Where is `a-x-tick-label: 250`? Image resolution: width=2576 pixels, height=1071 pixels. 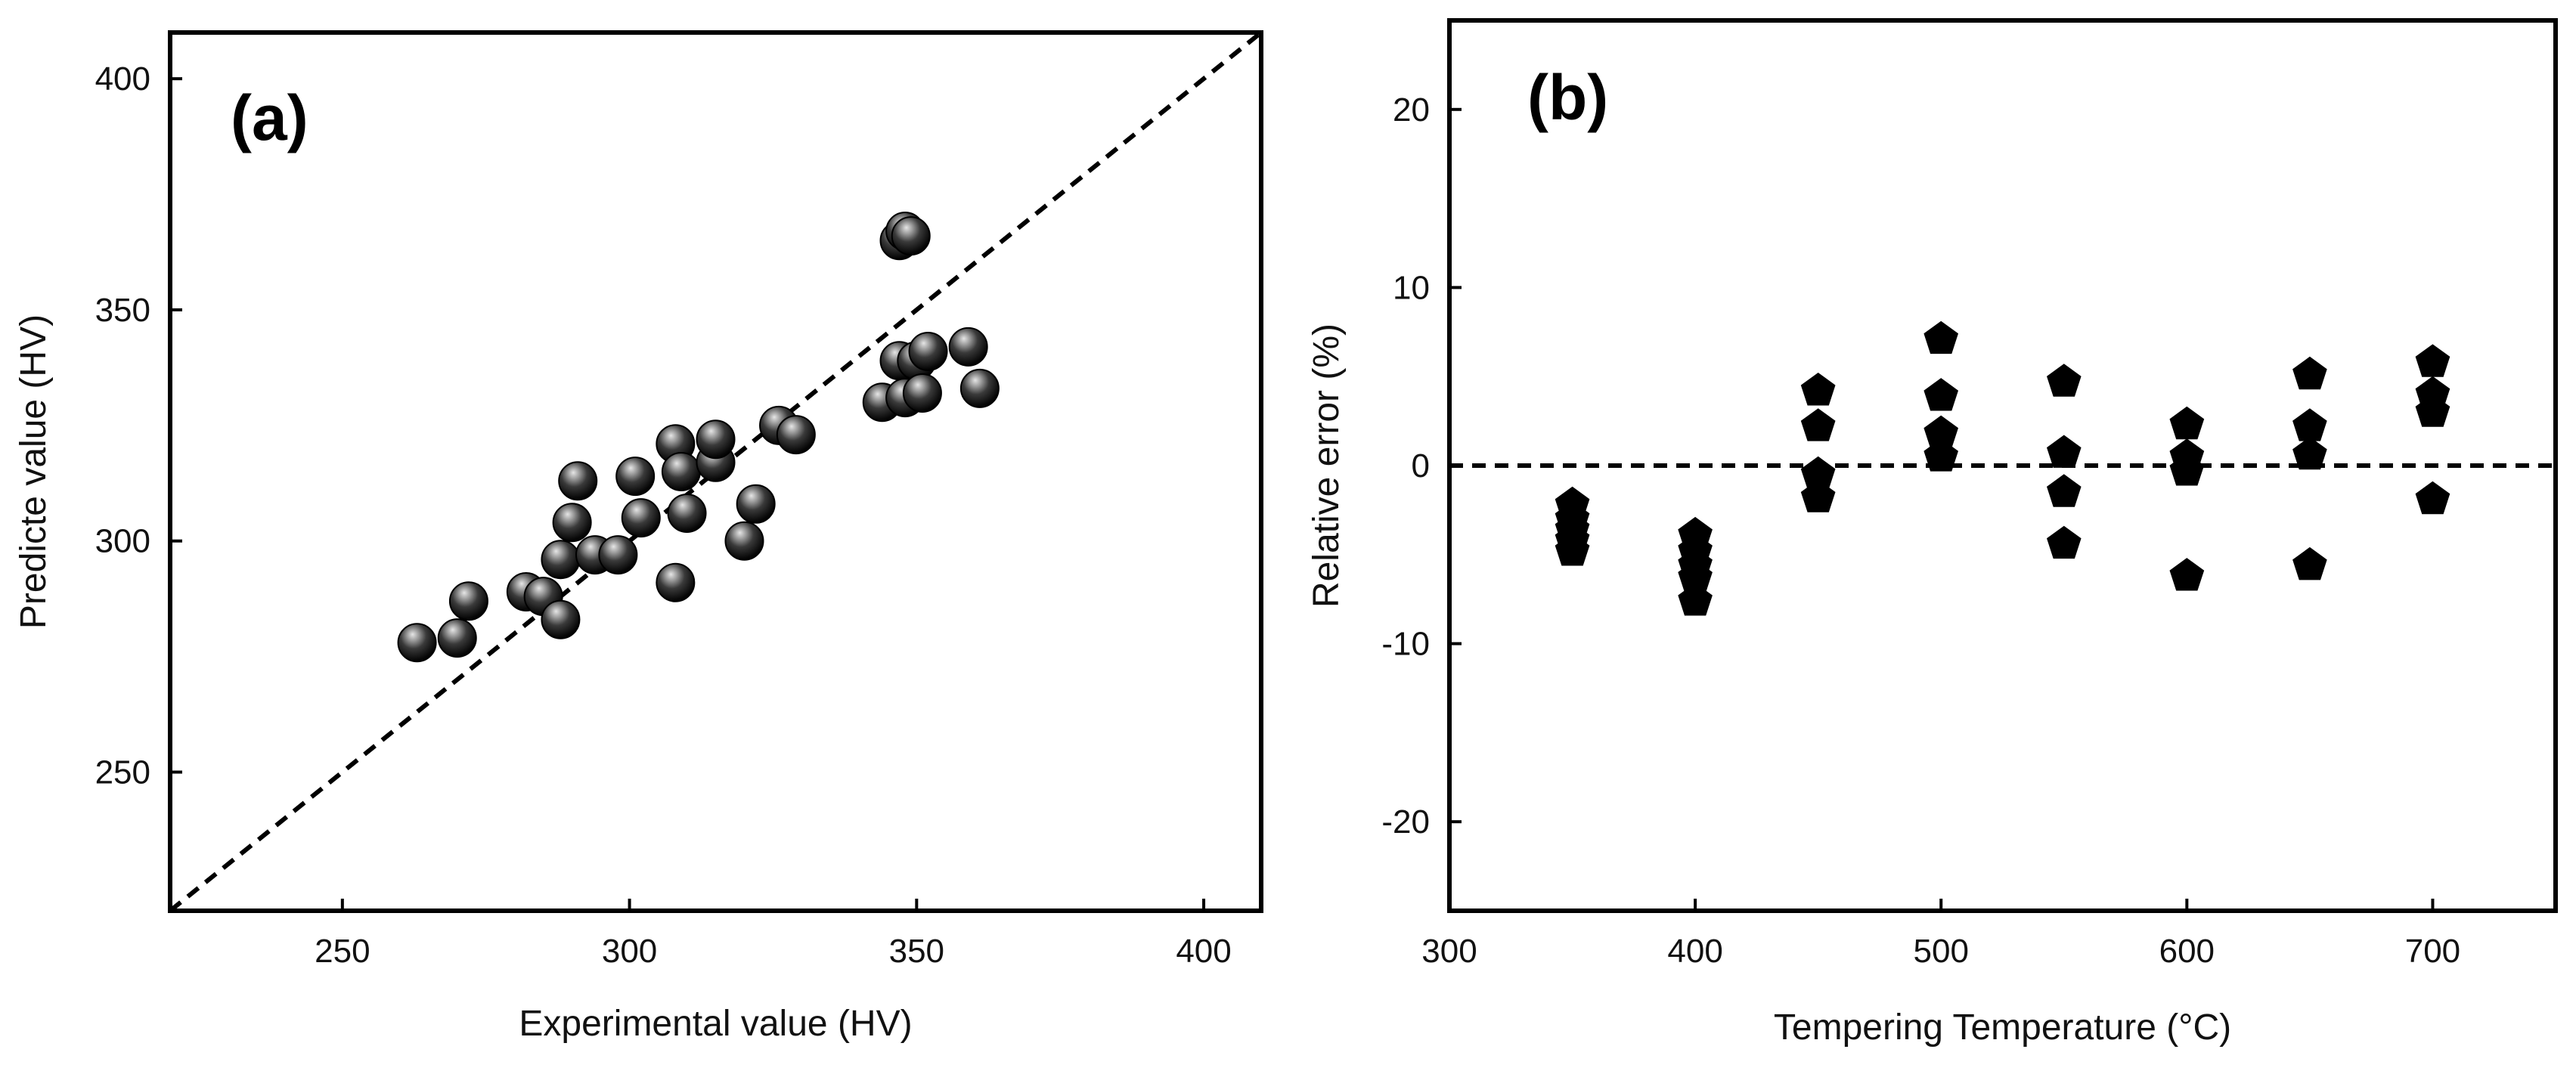
a-x-tick-label: 250 is located at coordinates (342, 951).